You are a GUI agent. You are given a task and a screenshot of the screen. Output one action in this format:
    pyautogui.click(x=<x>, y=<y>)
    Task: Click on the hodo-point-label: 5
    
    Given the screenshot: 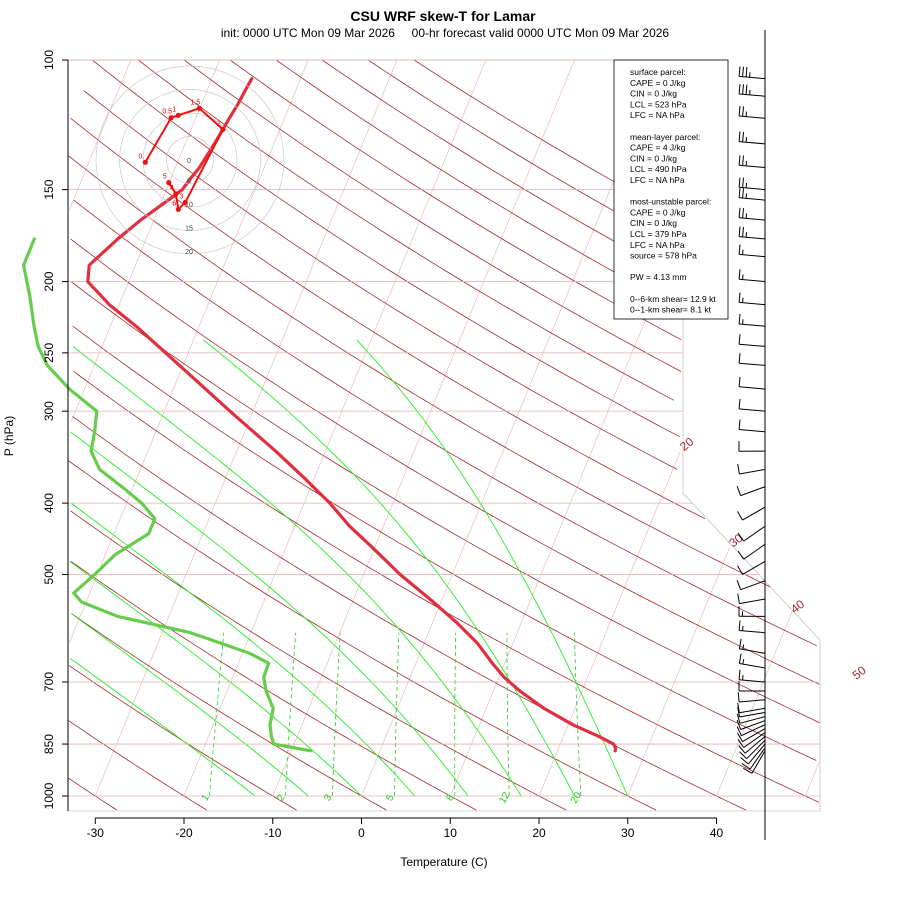 What is the action you would take?
    pyautogui.click(x=165, y=177)
    